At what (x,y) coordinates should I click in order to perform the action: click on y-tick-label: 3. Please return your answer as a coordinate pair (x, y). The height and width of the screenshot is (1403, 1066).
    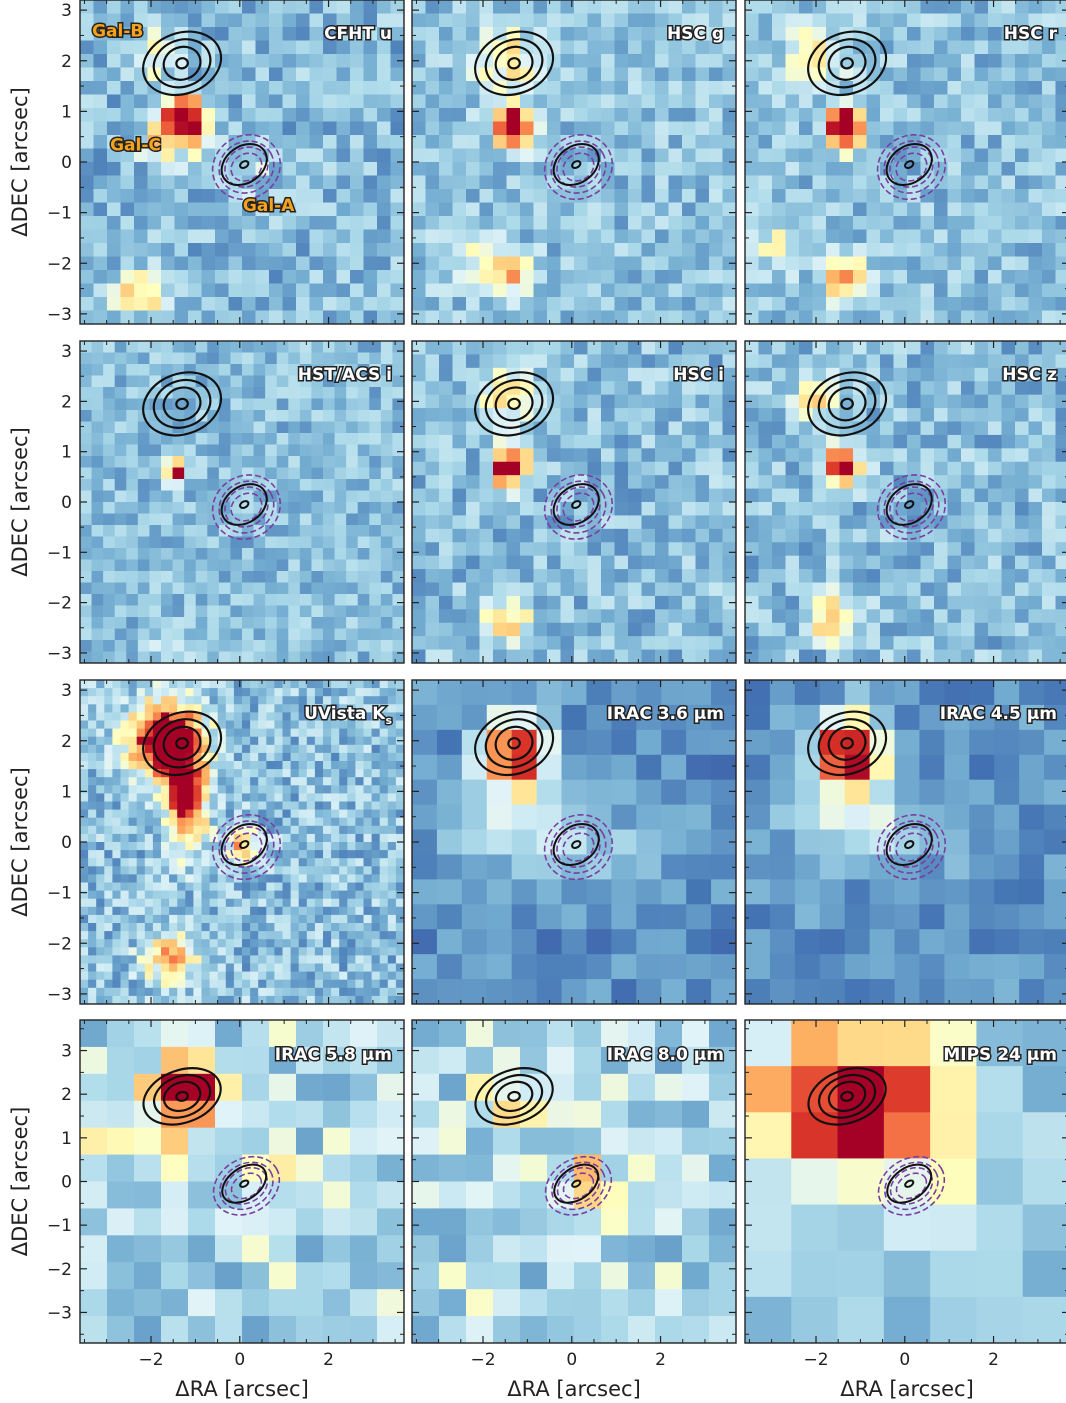
    Looking at the image, I should click on (66, 1052).